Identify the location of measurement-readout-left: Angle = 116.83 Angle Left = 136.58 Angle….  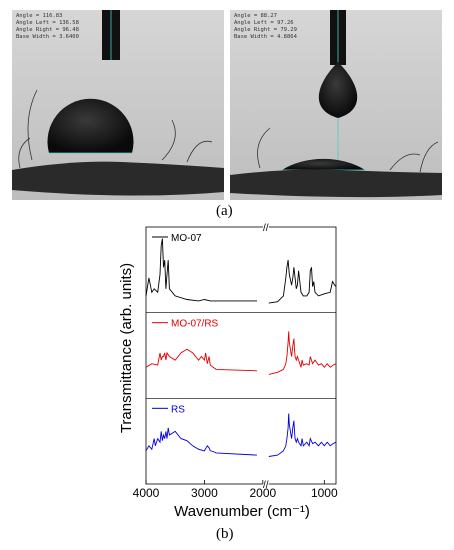
(47, 26).